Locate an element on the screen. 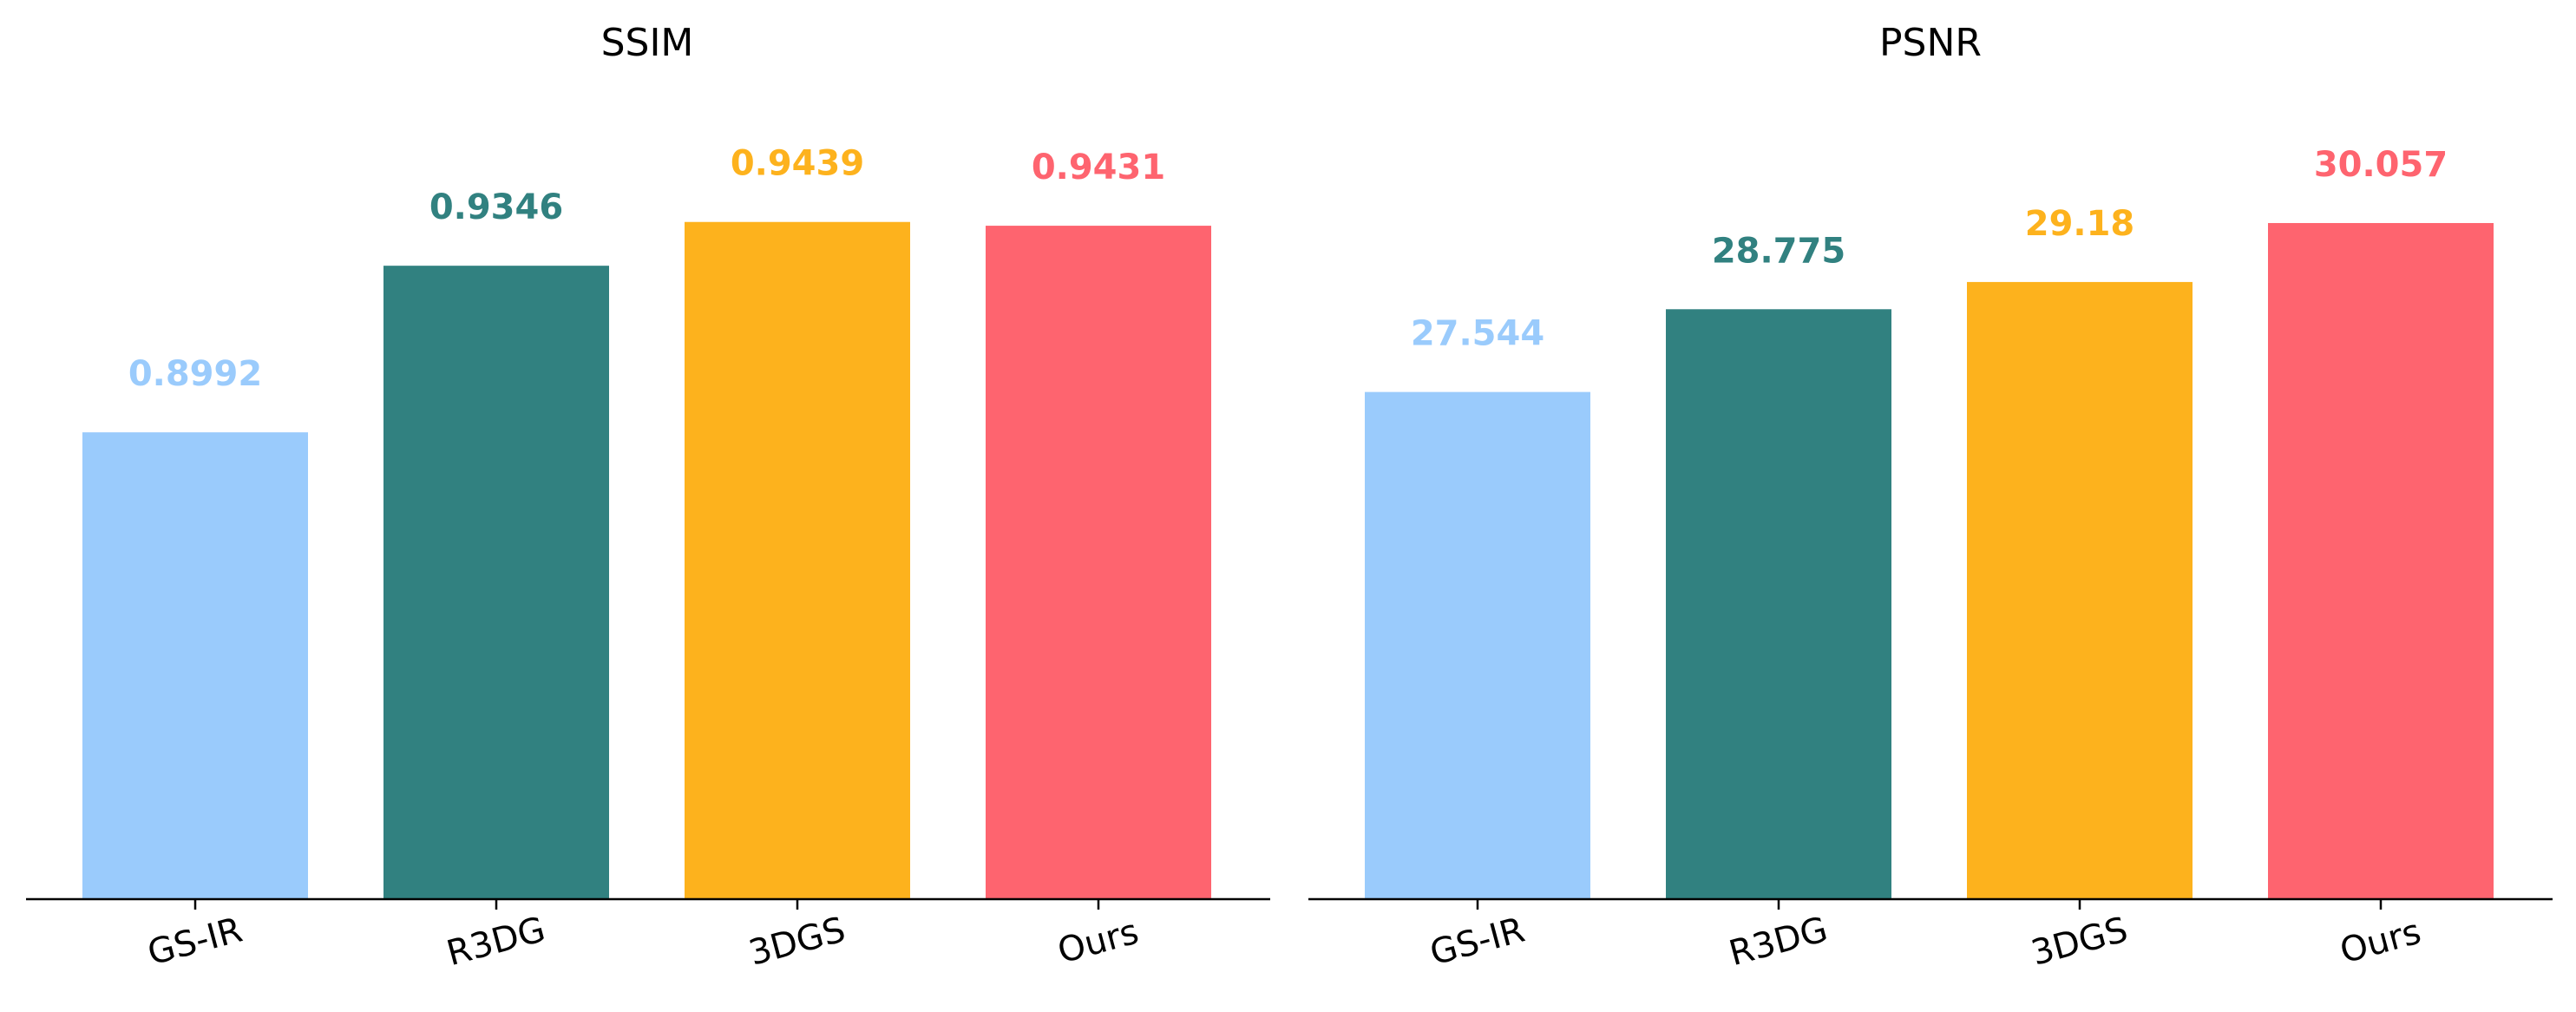 The image size is (2576, 1012). ssim-value-label-gs-ir: 0.8992 is located at coordinates (195, 374).